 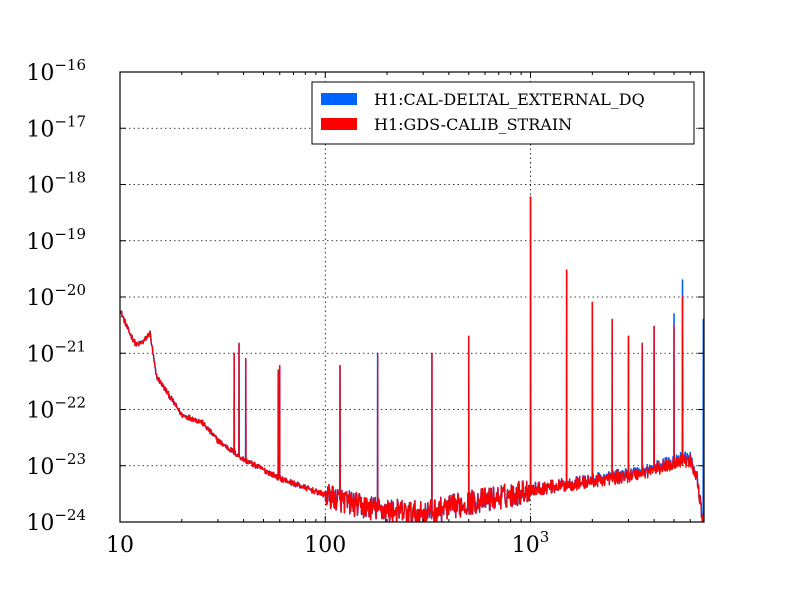 What do you see at coordinates (56, 352) in the screenshot?
I see `y-tick-label: 10−21` at bounding box center [56, 352].